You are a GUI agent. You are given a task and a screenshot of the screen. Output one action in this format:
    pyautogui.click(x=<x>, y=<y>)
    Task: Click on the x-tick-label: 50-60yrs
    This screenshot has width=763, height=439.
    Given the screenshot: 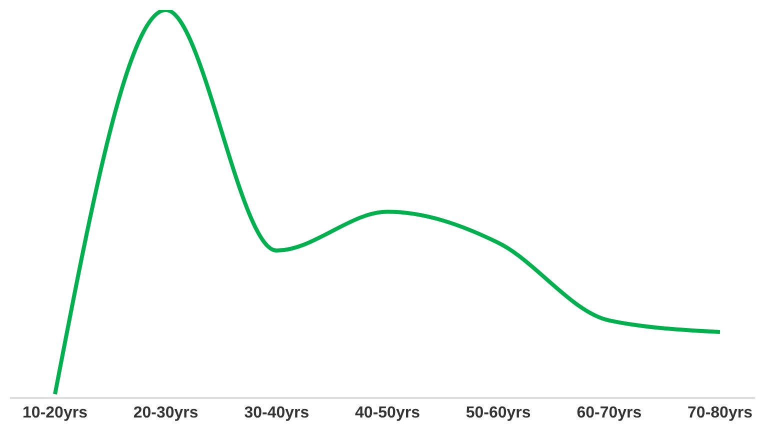 What is the action you would take?
    pyautogui.click(x=498, y=413)
    